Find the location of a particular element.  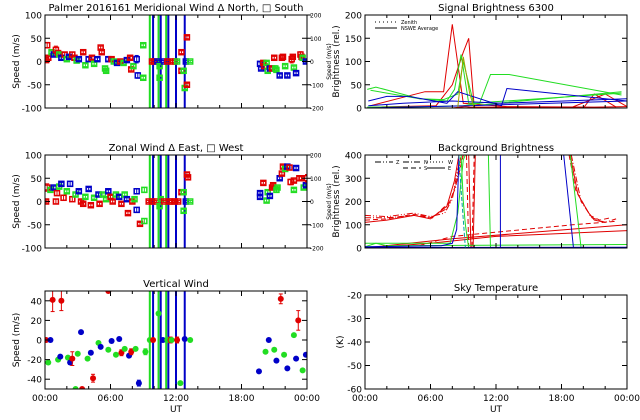

chart-title: Signal Brightness 6300 is located at coordinates (496, 8).